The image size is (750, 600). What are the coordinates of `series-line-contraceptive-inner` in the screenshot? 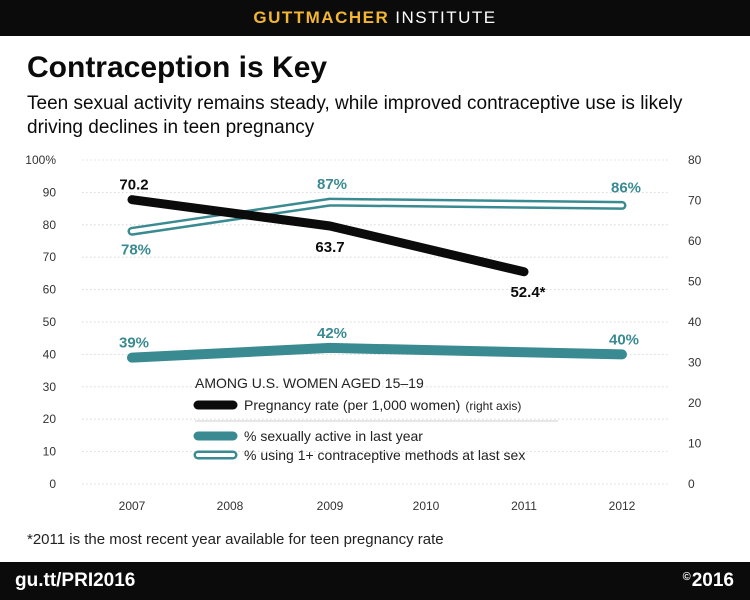 It's located at (377, 217).